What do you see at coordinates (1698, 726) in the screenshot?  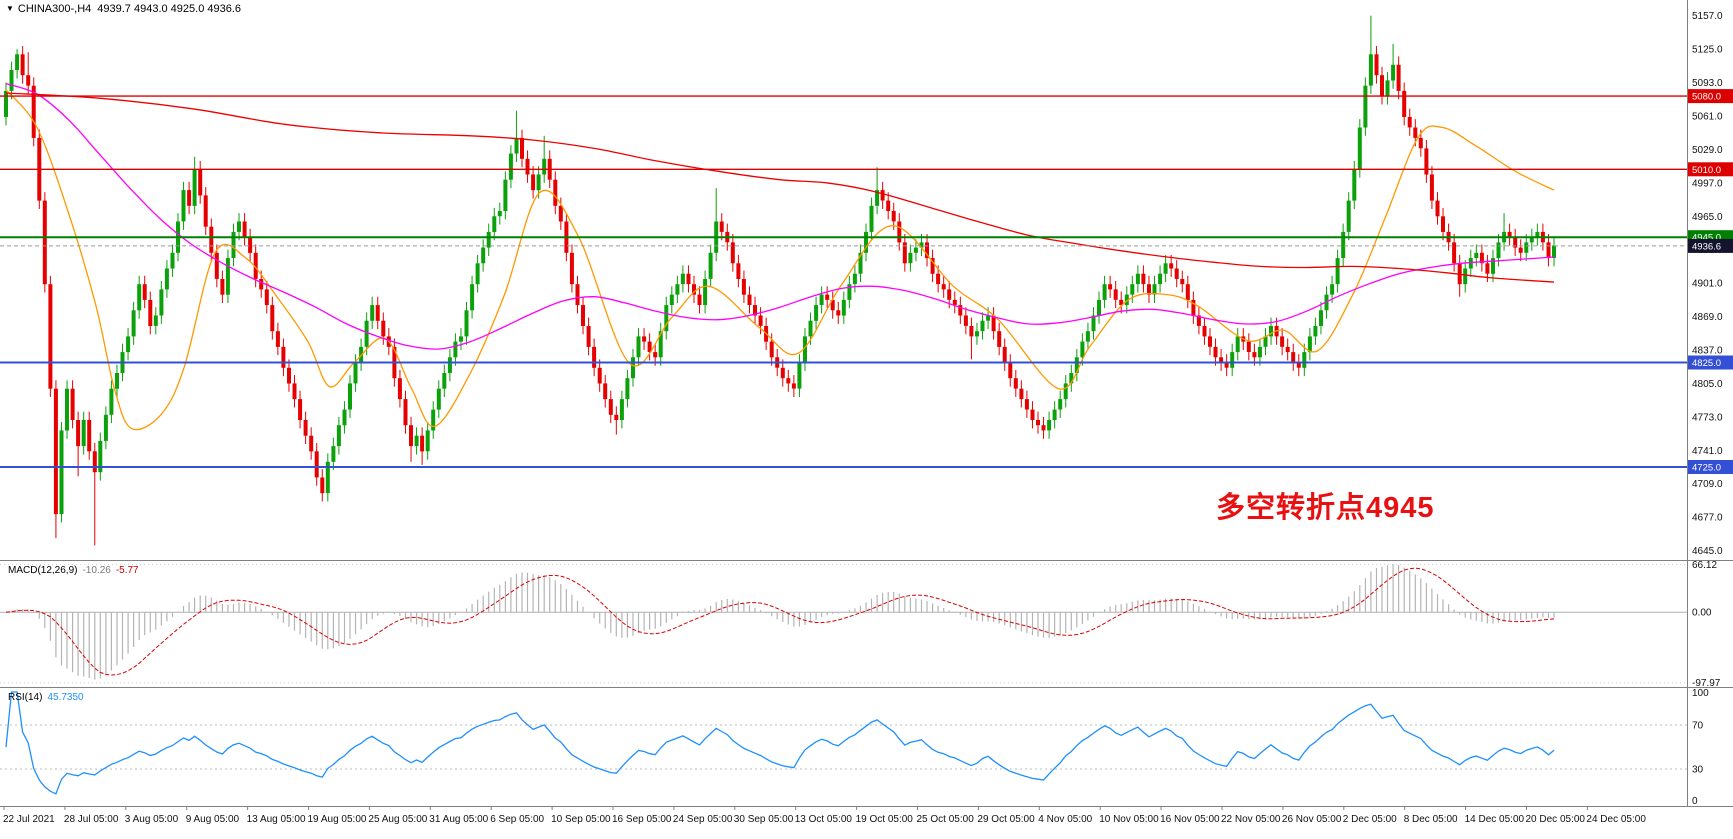 I see `rsi-axis-label: 70` at bounding box center [1698, 726].